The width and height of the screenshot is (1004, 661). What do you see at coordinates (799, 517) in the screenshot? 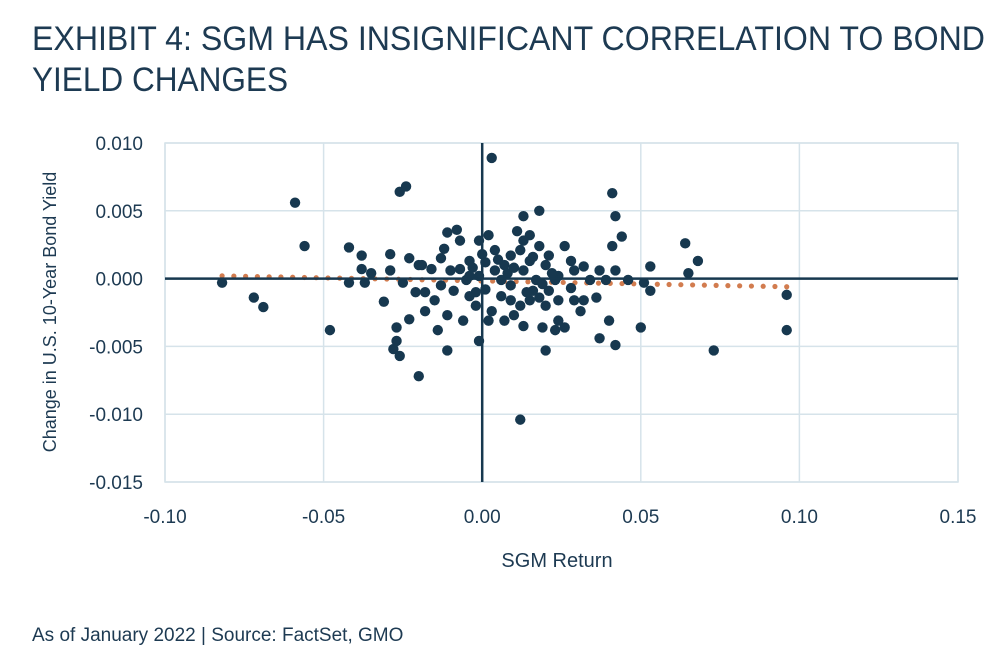
I see `x-tick-label: 0.10` at bounding box center [799, 517].